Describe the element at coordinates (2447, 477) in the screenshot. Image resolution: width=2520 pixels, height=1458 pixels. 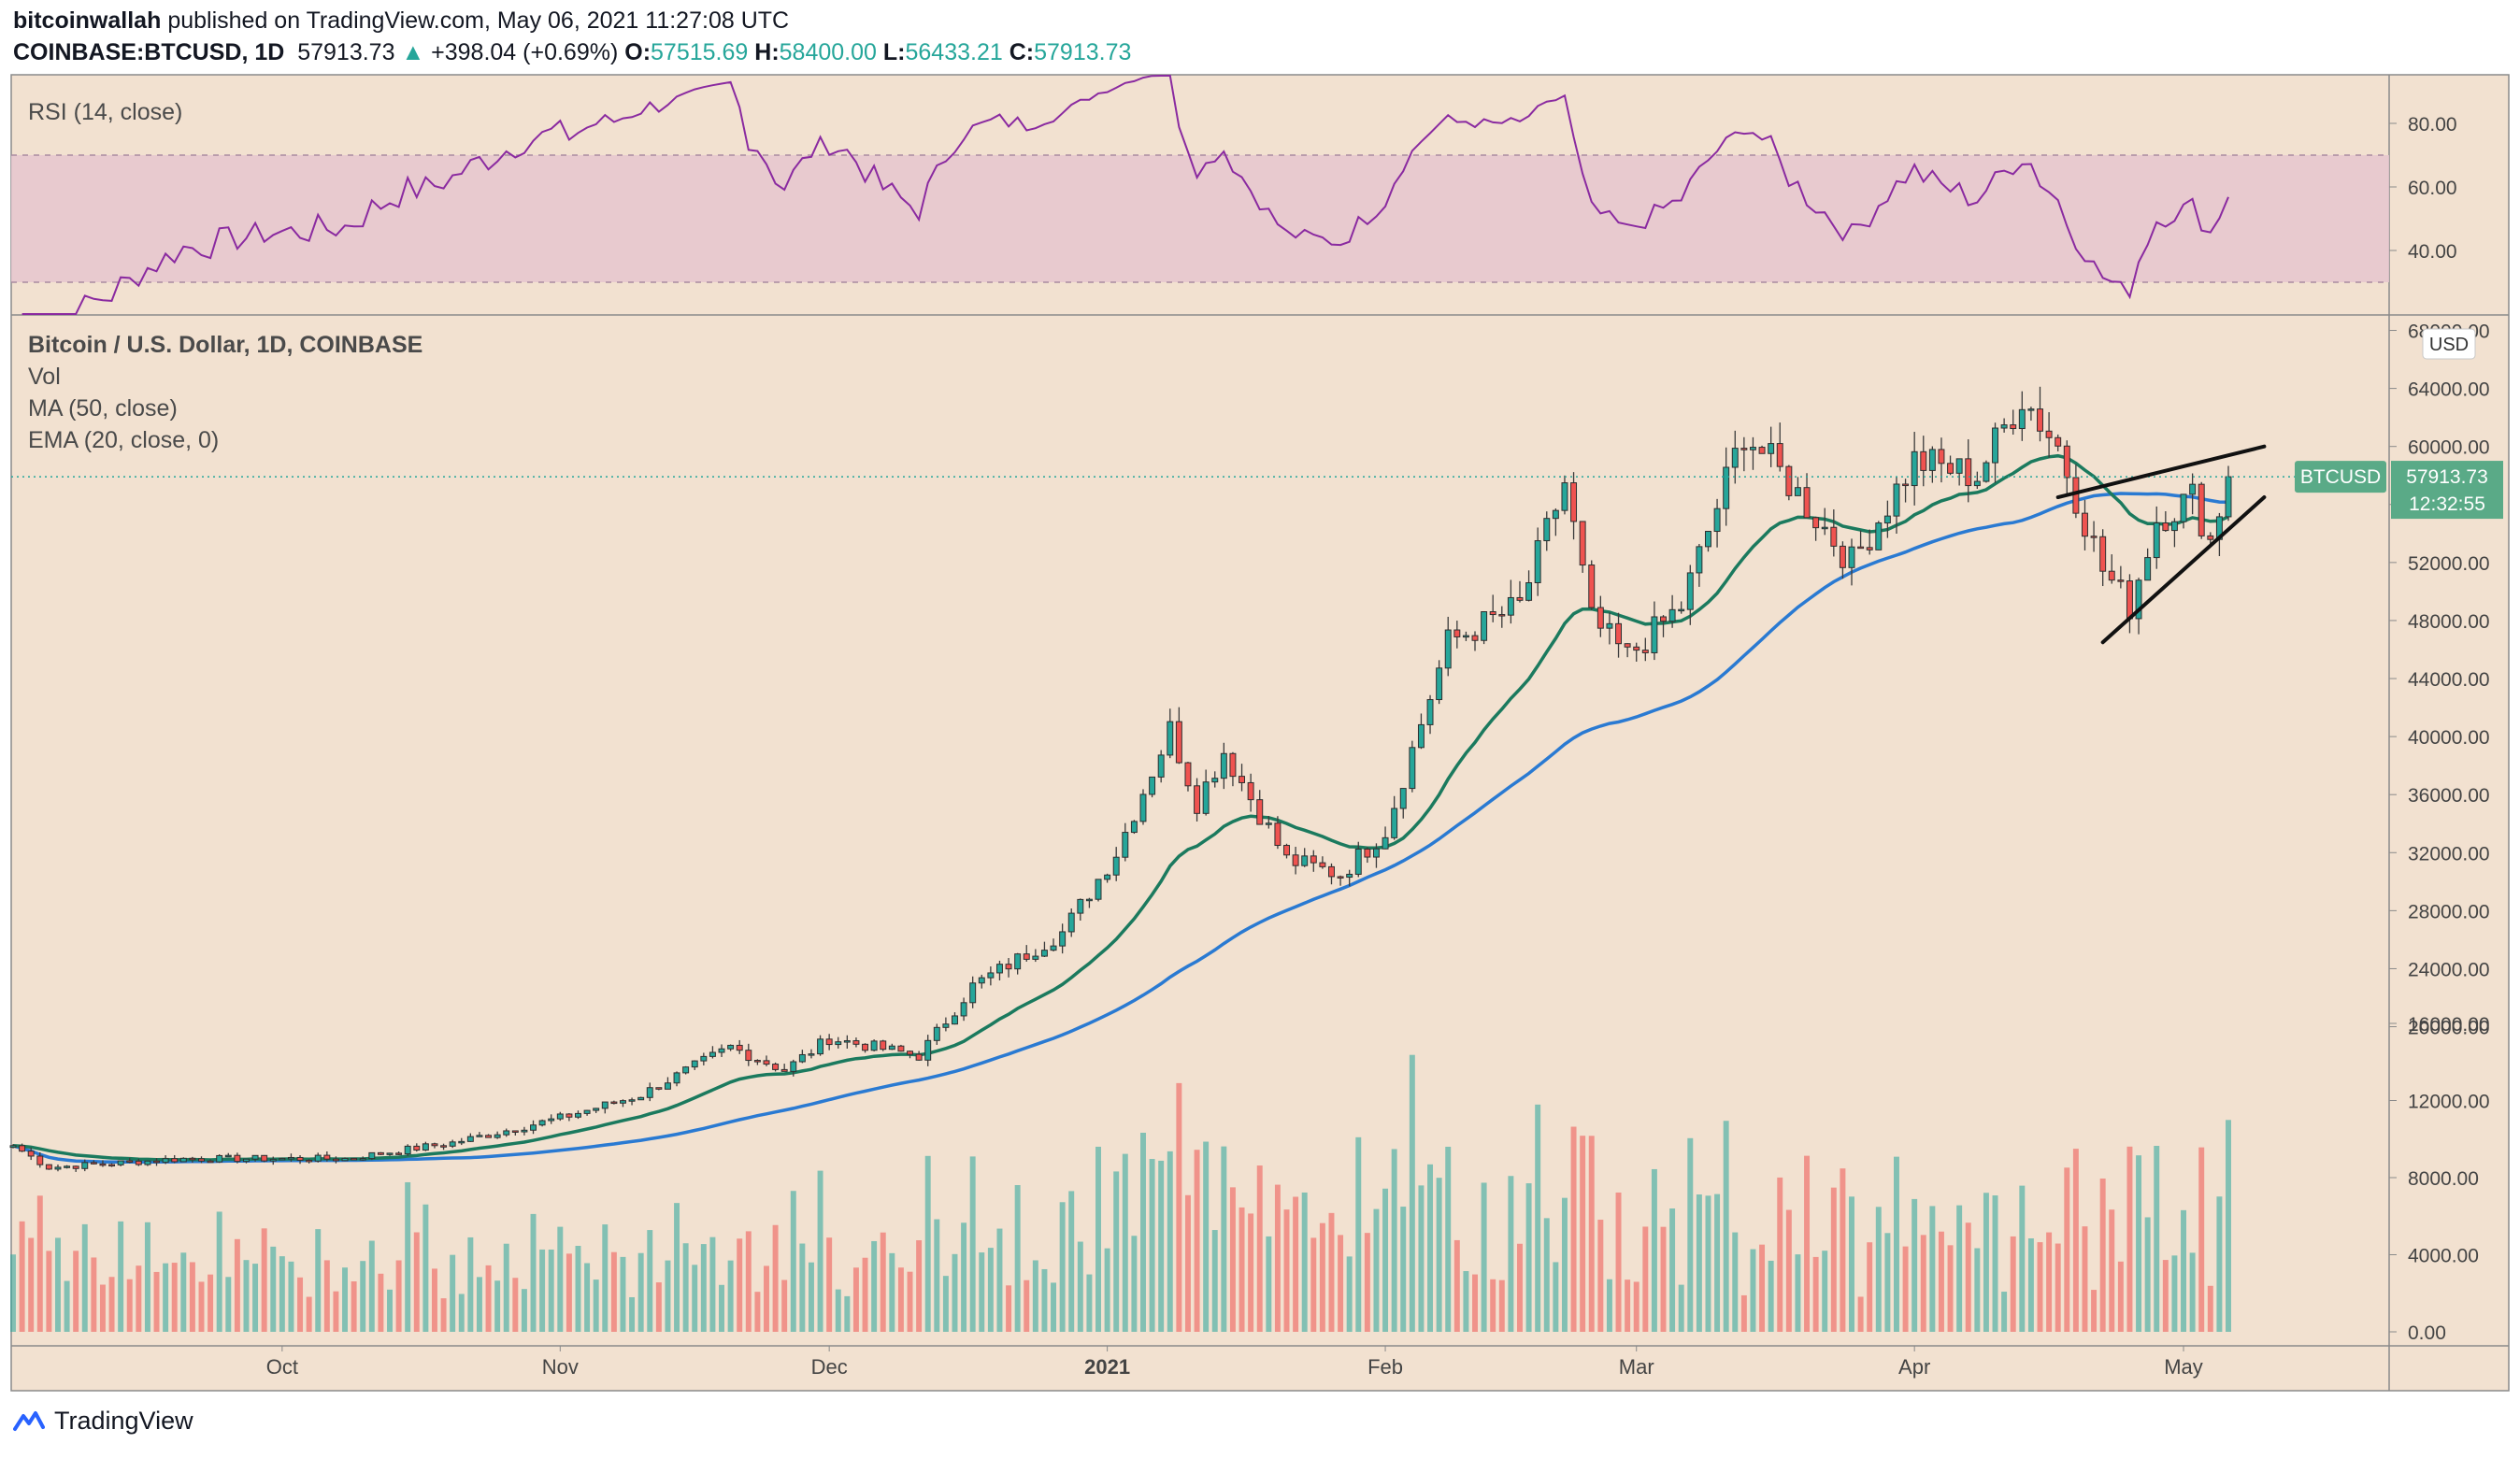
I see `price-badge-value: 57913.73` at that location.